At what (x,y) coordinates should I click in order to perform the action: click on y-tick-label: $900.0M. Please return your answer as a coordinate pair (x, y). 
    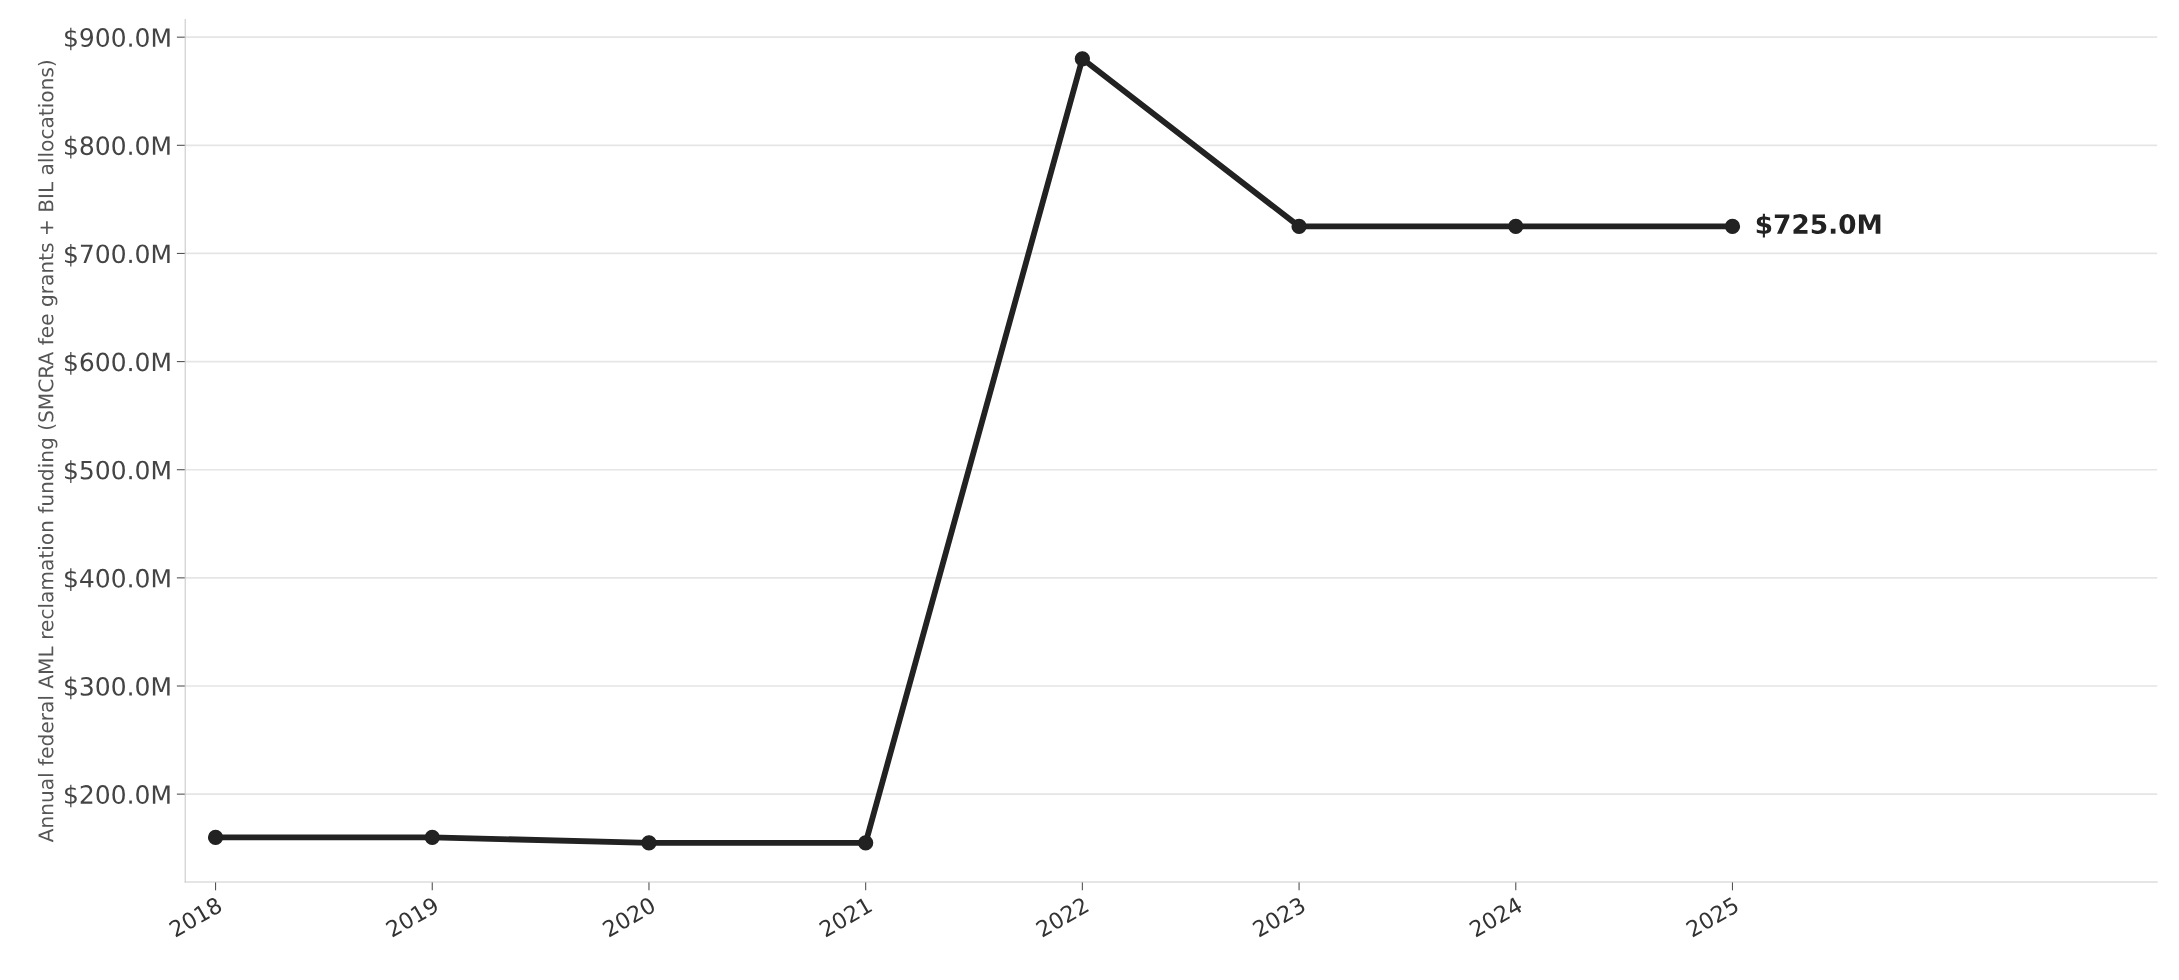
    Looking at the image, I should click on (117, 39).